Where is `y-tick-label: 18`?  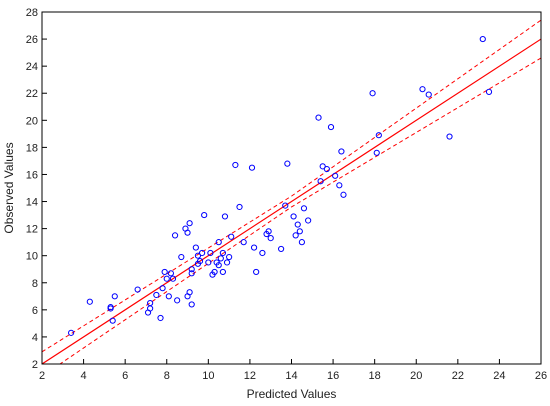
y-tick-label: 18 is located at coordinates (32, 148).